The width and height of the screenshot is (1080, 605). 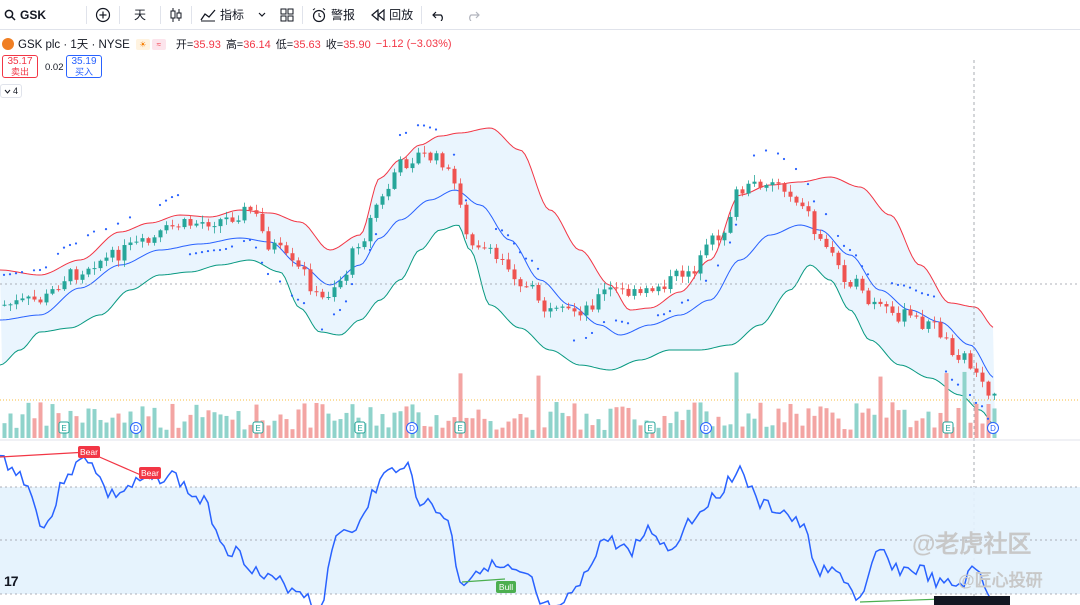 I want to click on interval-button: 天, so click(x=140, y=15).